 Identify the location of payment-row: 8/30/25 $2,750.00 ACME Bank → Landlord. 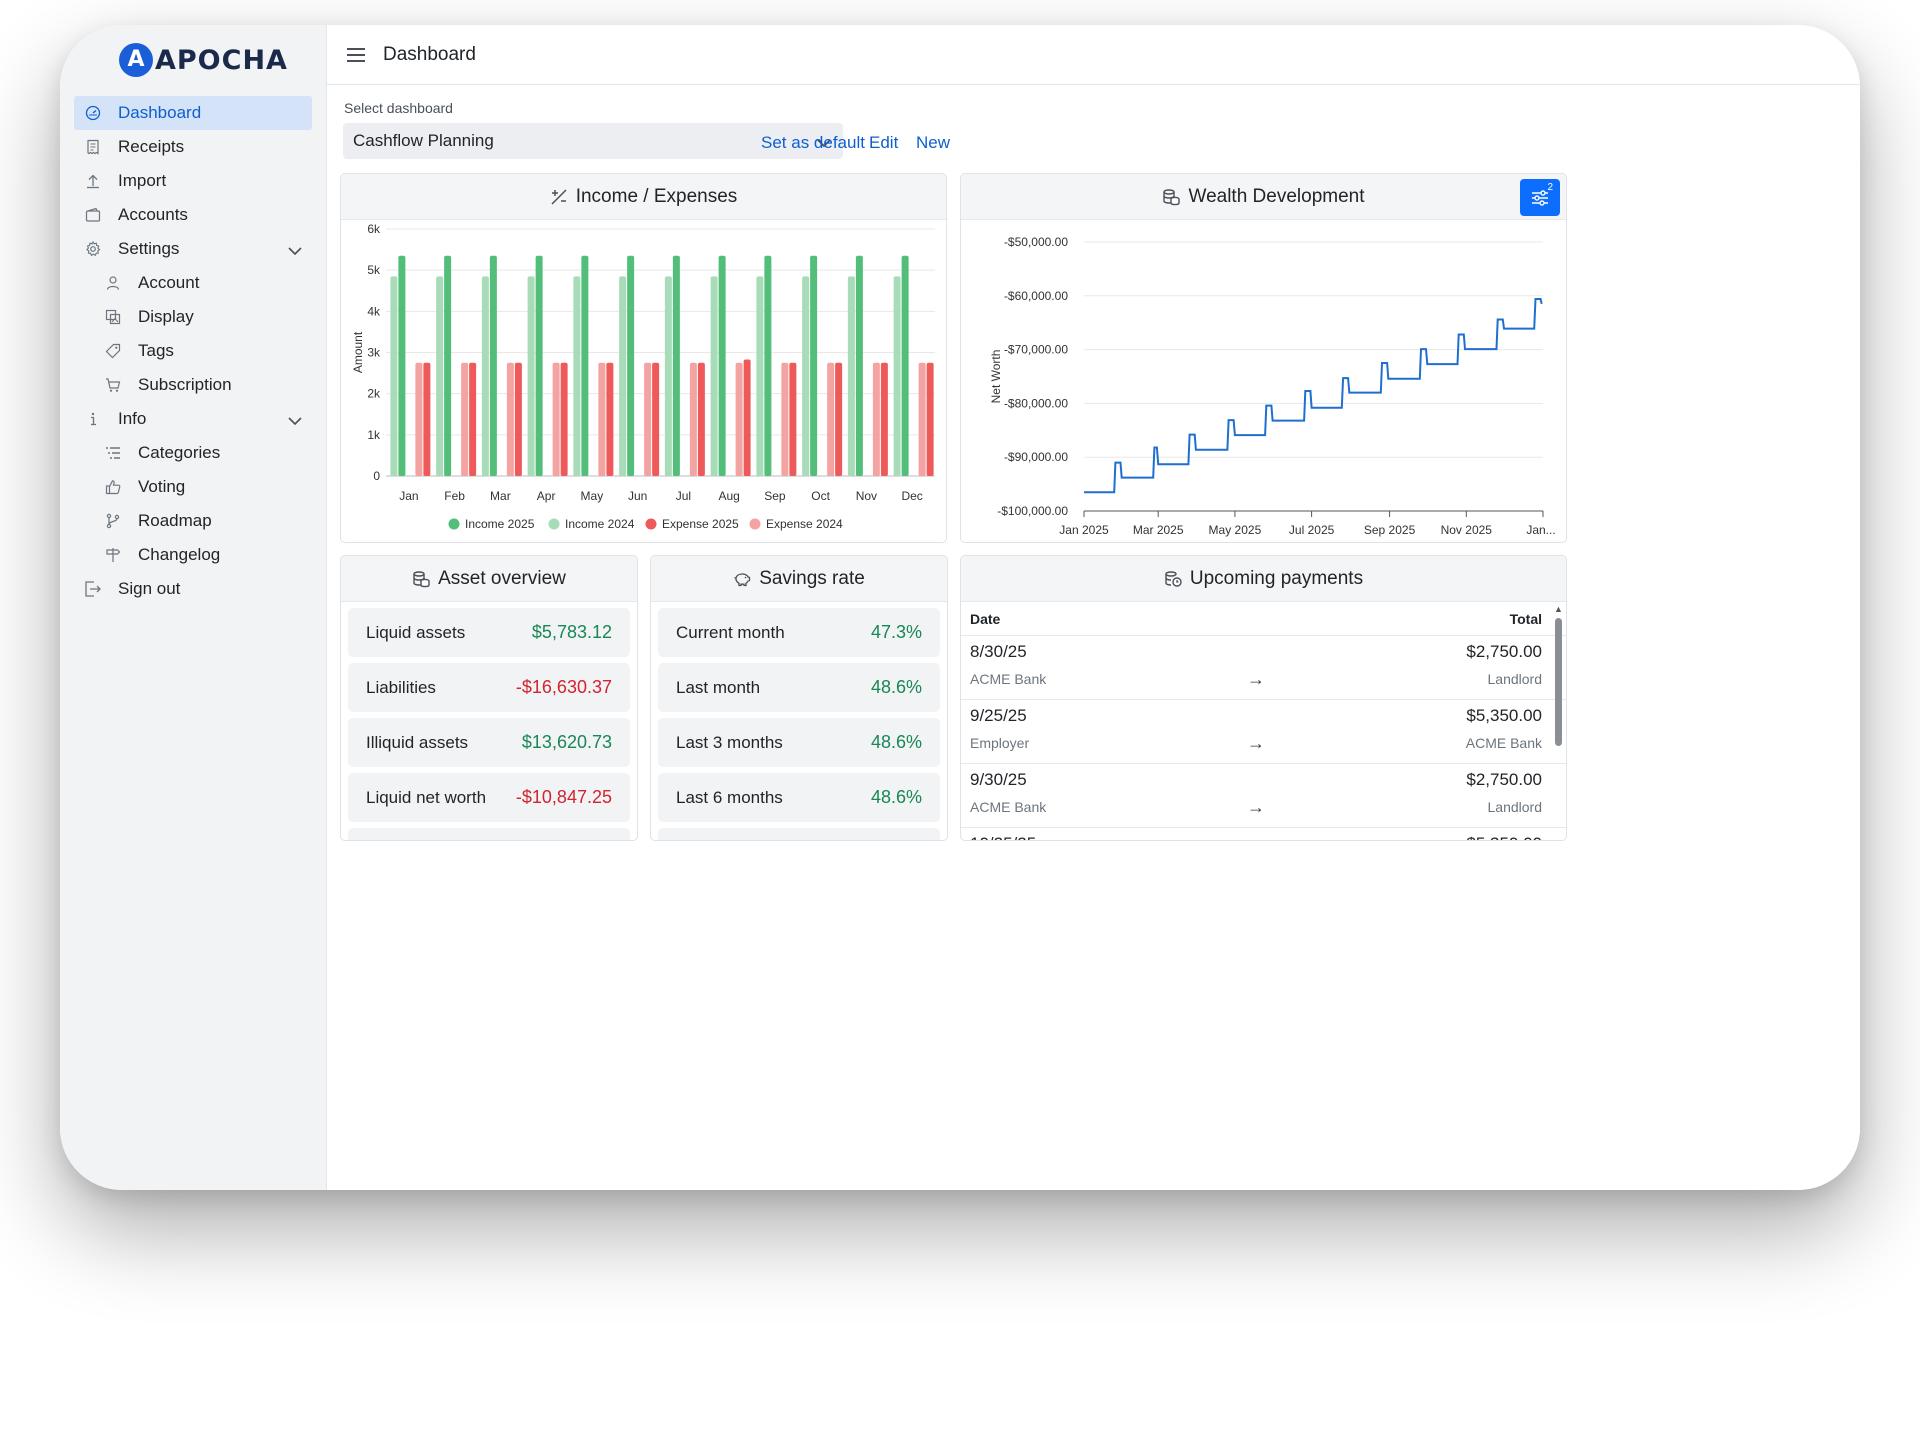
(1263, 668).